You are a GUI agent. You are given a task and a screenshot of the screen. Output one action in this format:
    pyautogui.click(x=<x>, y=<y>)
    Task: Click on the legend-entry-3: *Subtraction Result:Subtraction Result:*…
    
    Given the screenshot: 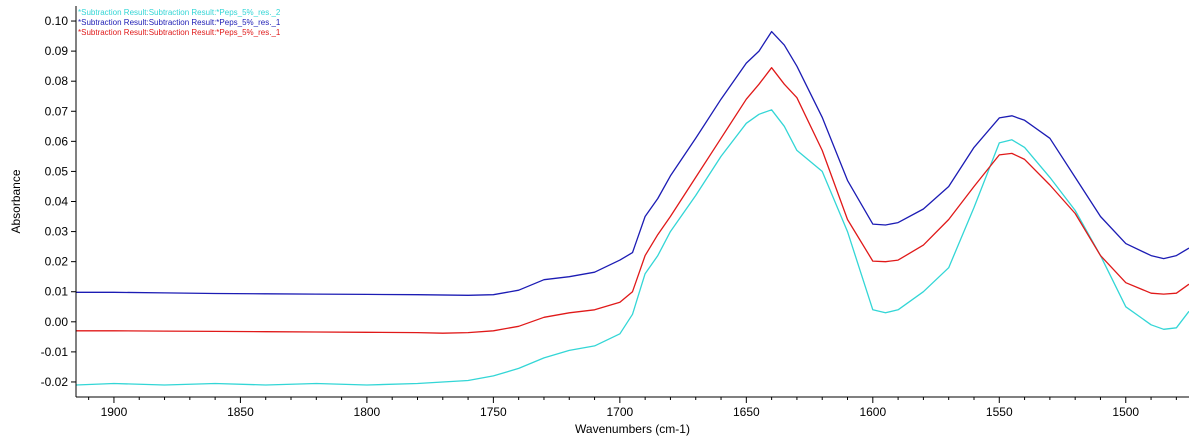 What is the action you would take?
    pyautogui.click(x=179, y=32)
    